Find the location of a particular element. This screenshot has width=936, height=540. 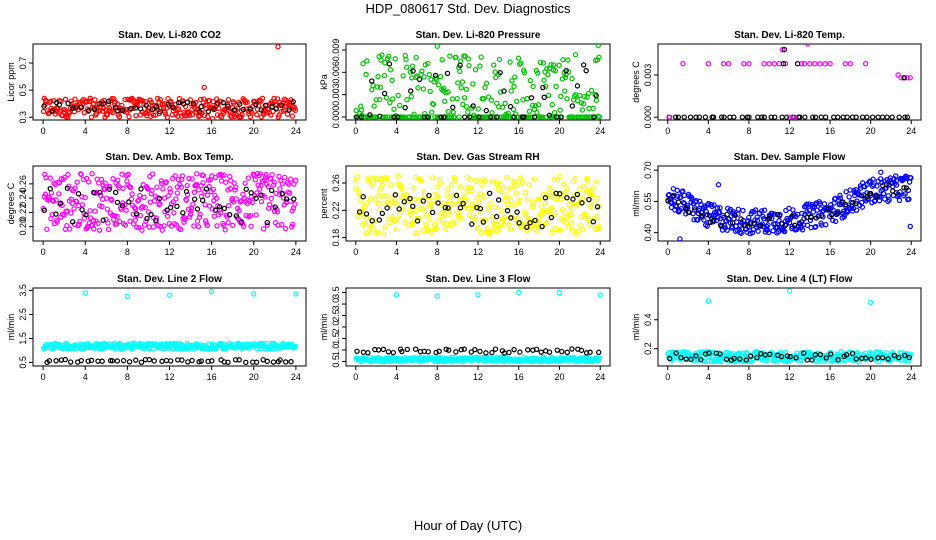

x-tick-label: 20 is located at coordinates (559, 131).